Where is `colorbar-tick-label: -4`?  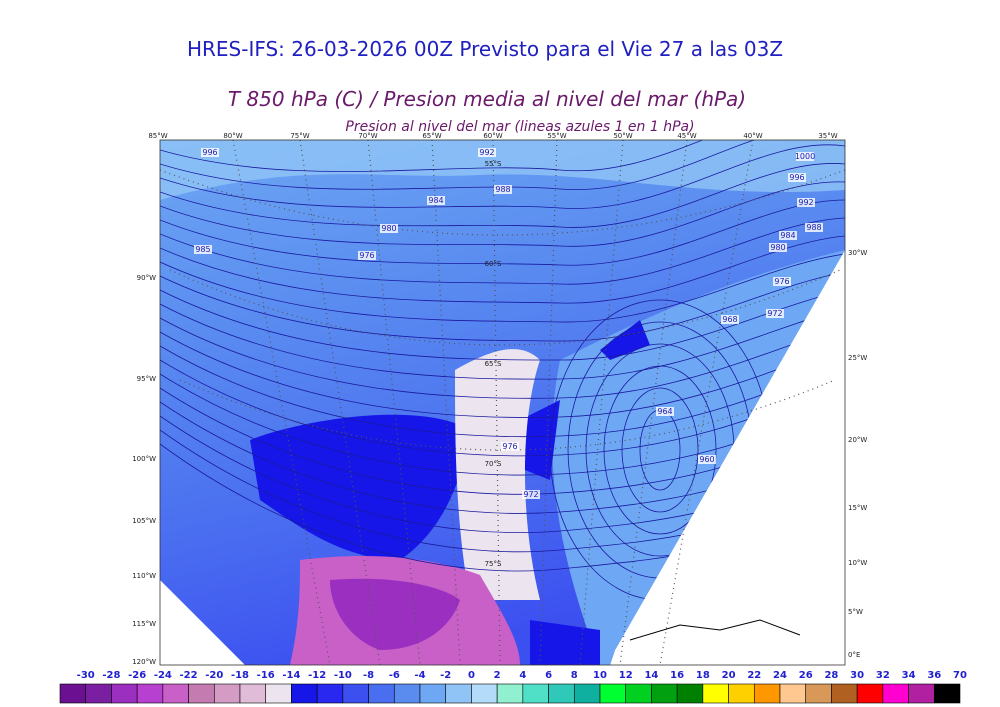 colorbar-tick-label: -4 is located at coordinates (419, 675).